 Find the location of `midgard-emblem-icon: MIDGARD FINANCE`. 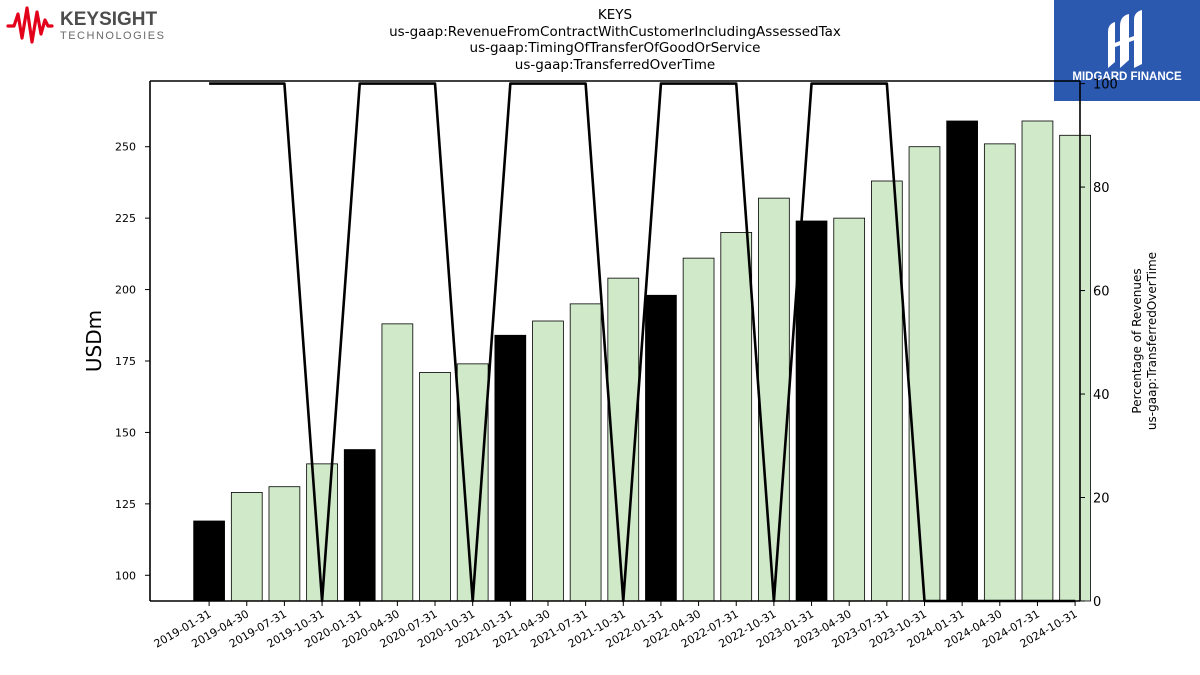

midgard-emblem-icon: MIDGARD FINANCE is located at coordinates (1127, 46).